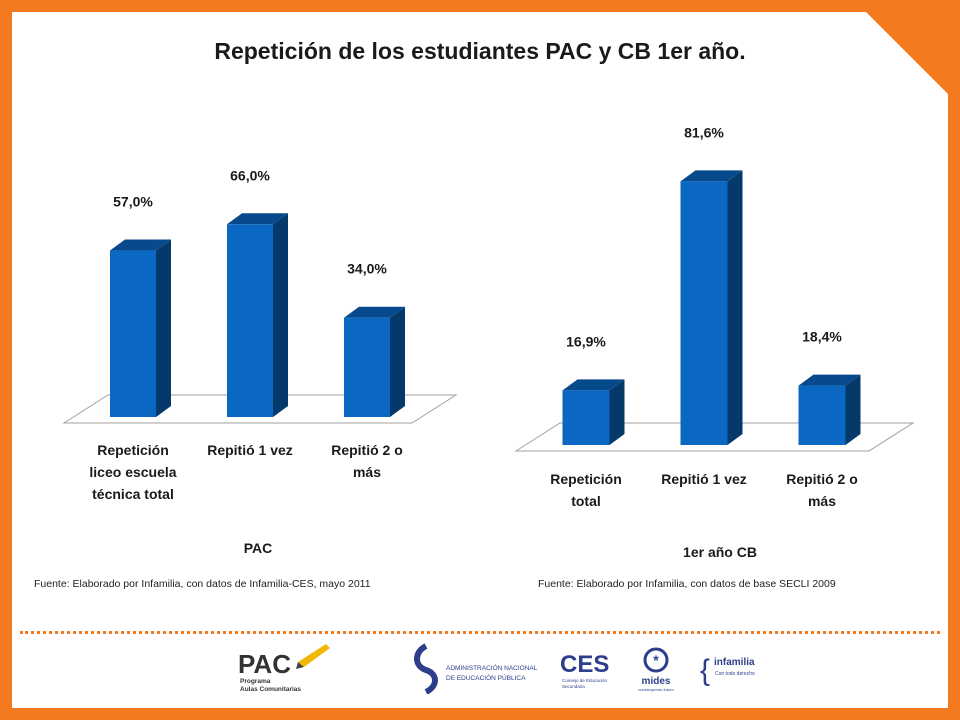 The height and width of the screenshot is (720, 960). What do you see at coordinates (486, 677) in the screenshot?
I see `svg-text: DE EDUCACIÓN PÚBLICA` at bounding box center [486, 677].